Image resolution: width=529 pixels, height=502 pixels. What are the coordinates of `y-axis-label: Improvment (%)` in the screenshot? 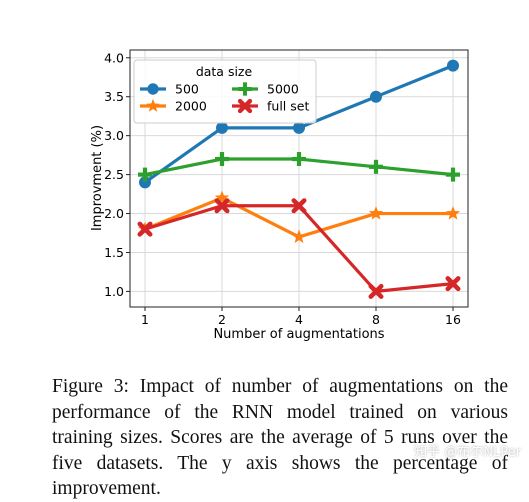 It's located at (97, 178).